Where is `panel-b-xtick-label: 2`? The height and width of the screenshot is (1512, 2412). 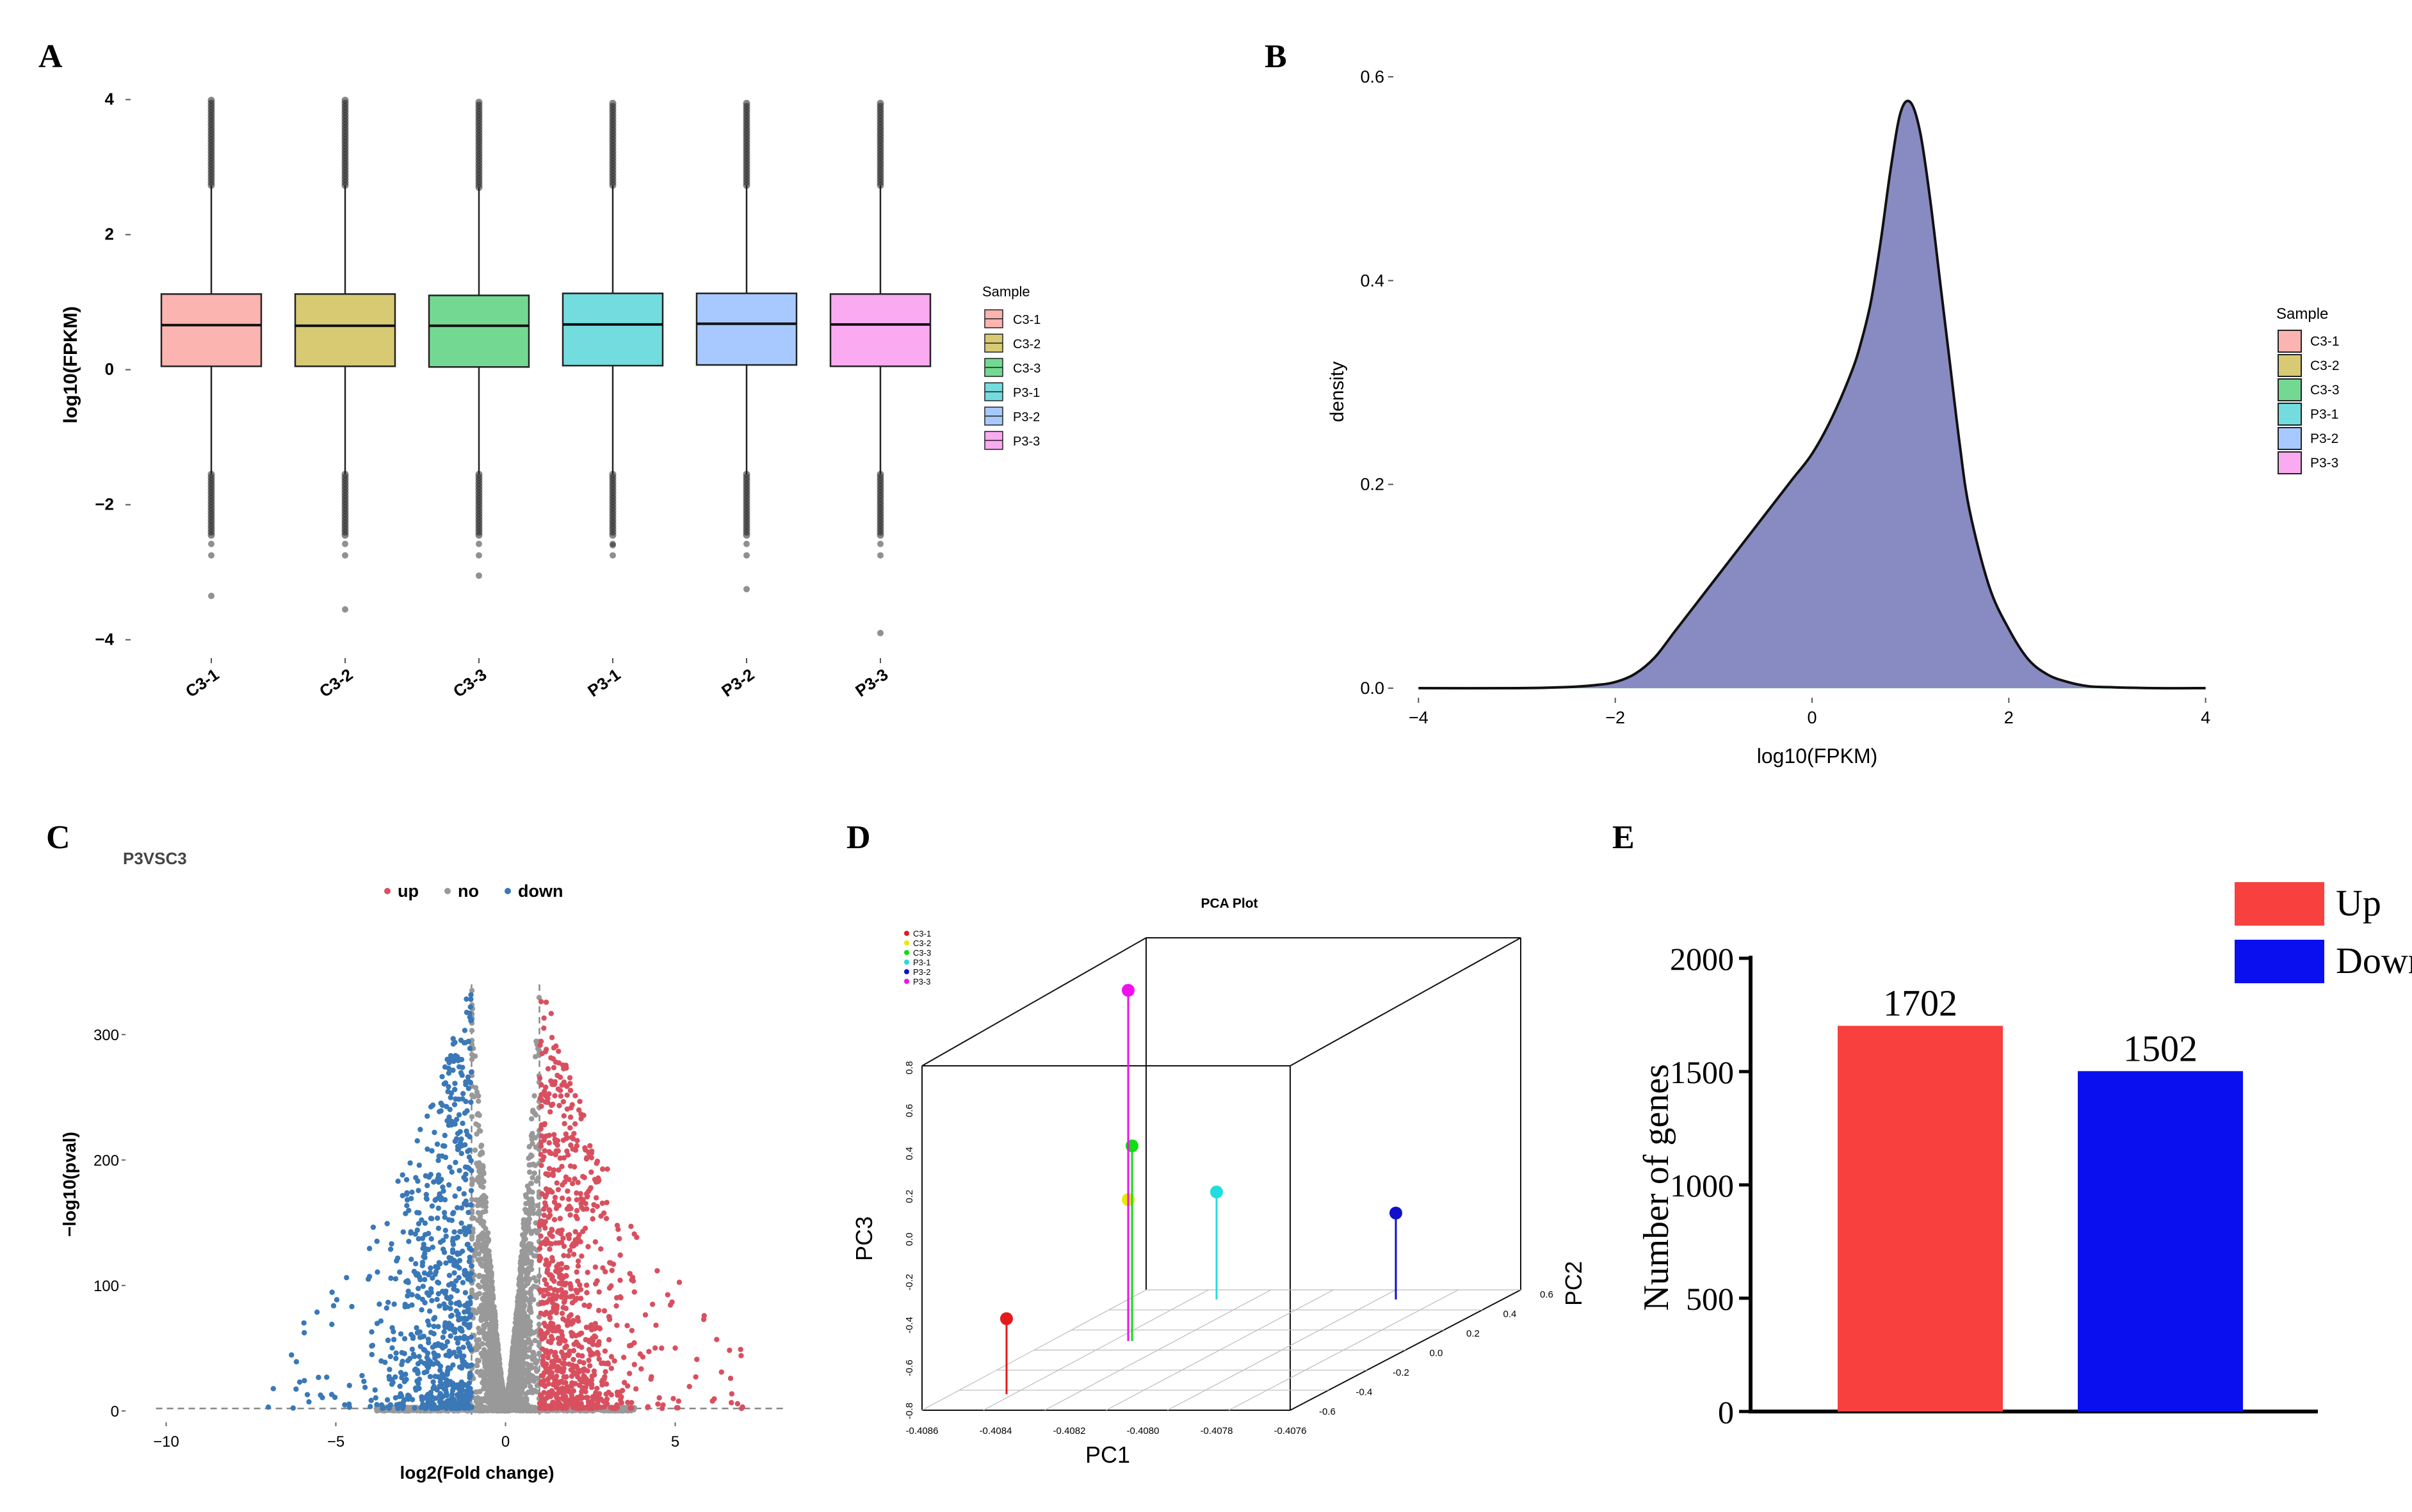
panel-b-xtick-label: 2 is located at coordinates (2009, 717).